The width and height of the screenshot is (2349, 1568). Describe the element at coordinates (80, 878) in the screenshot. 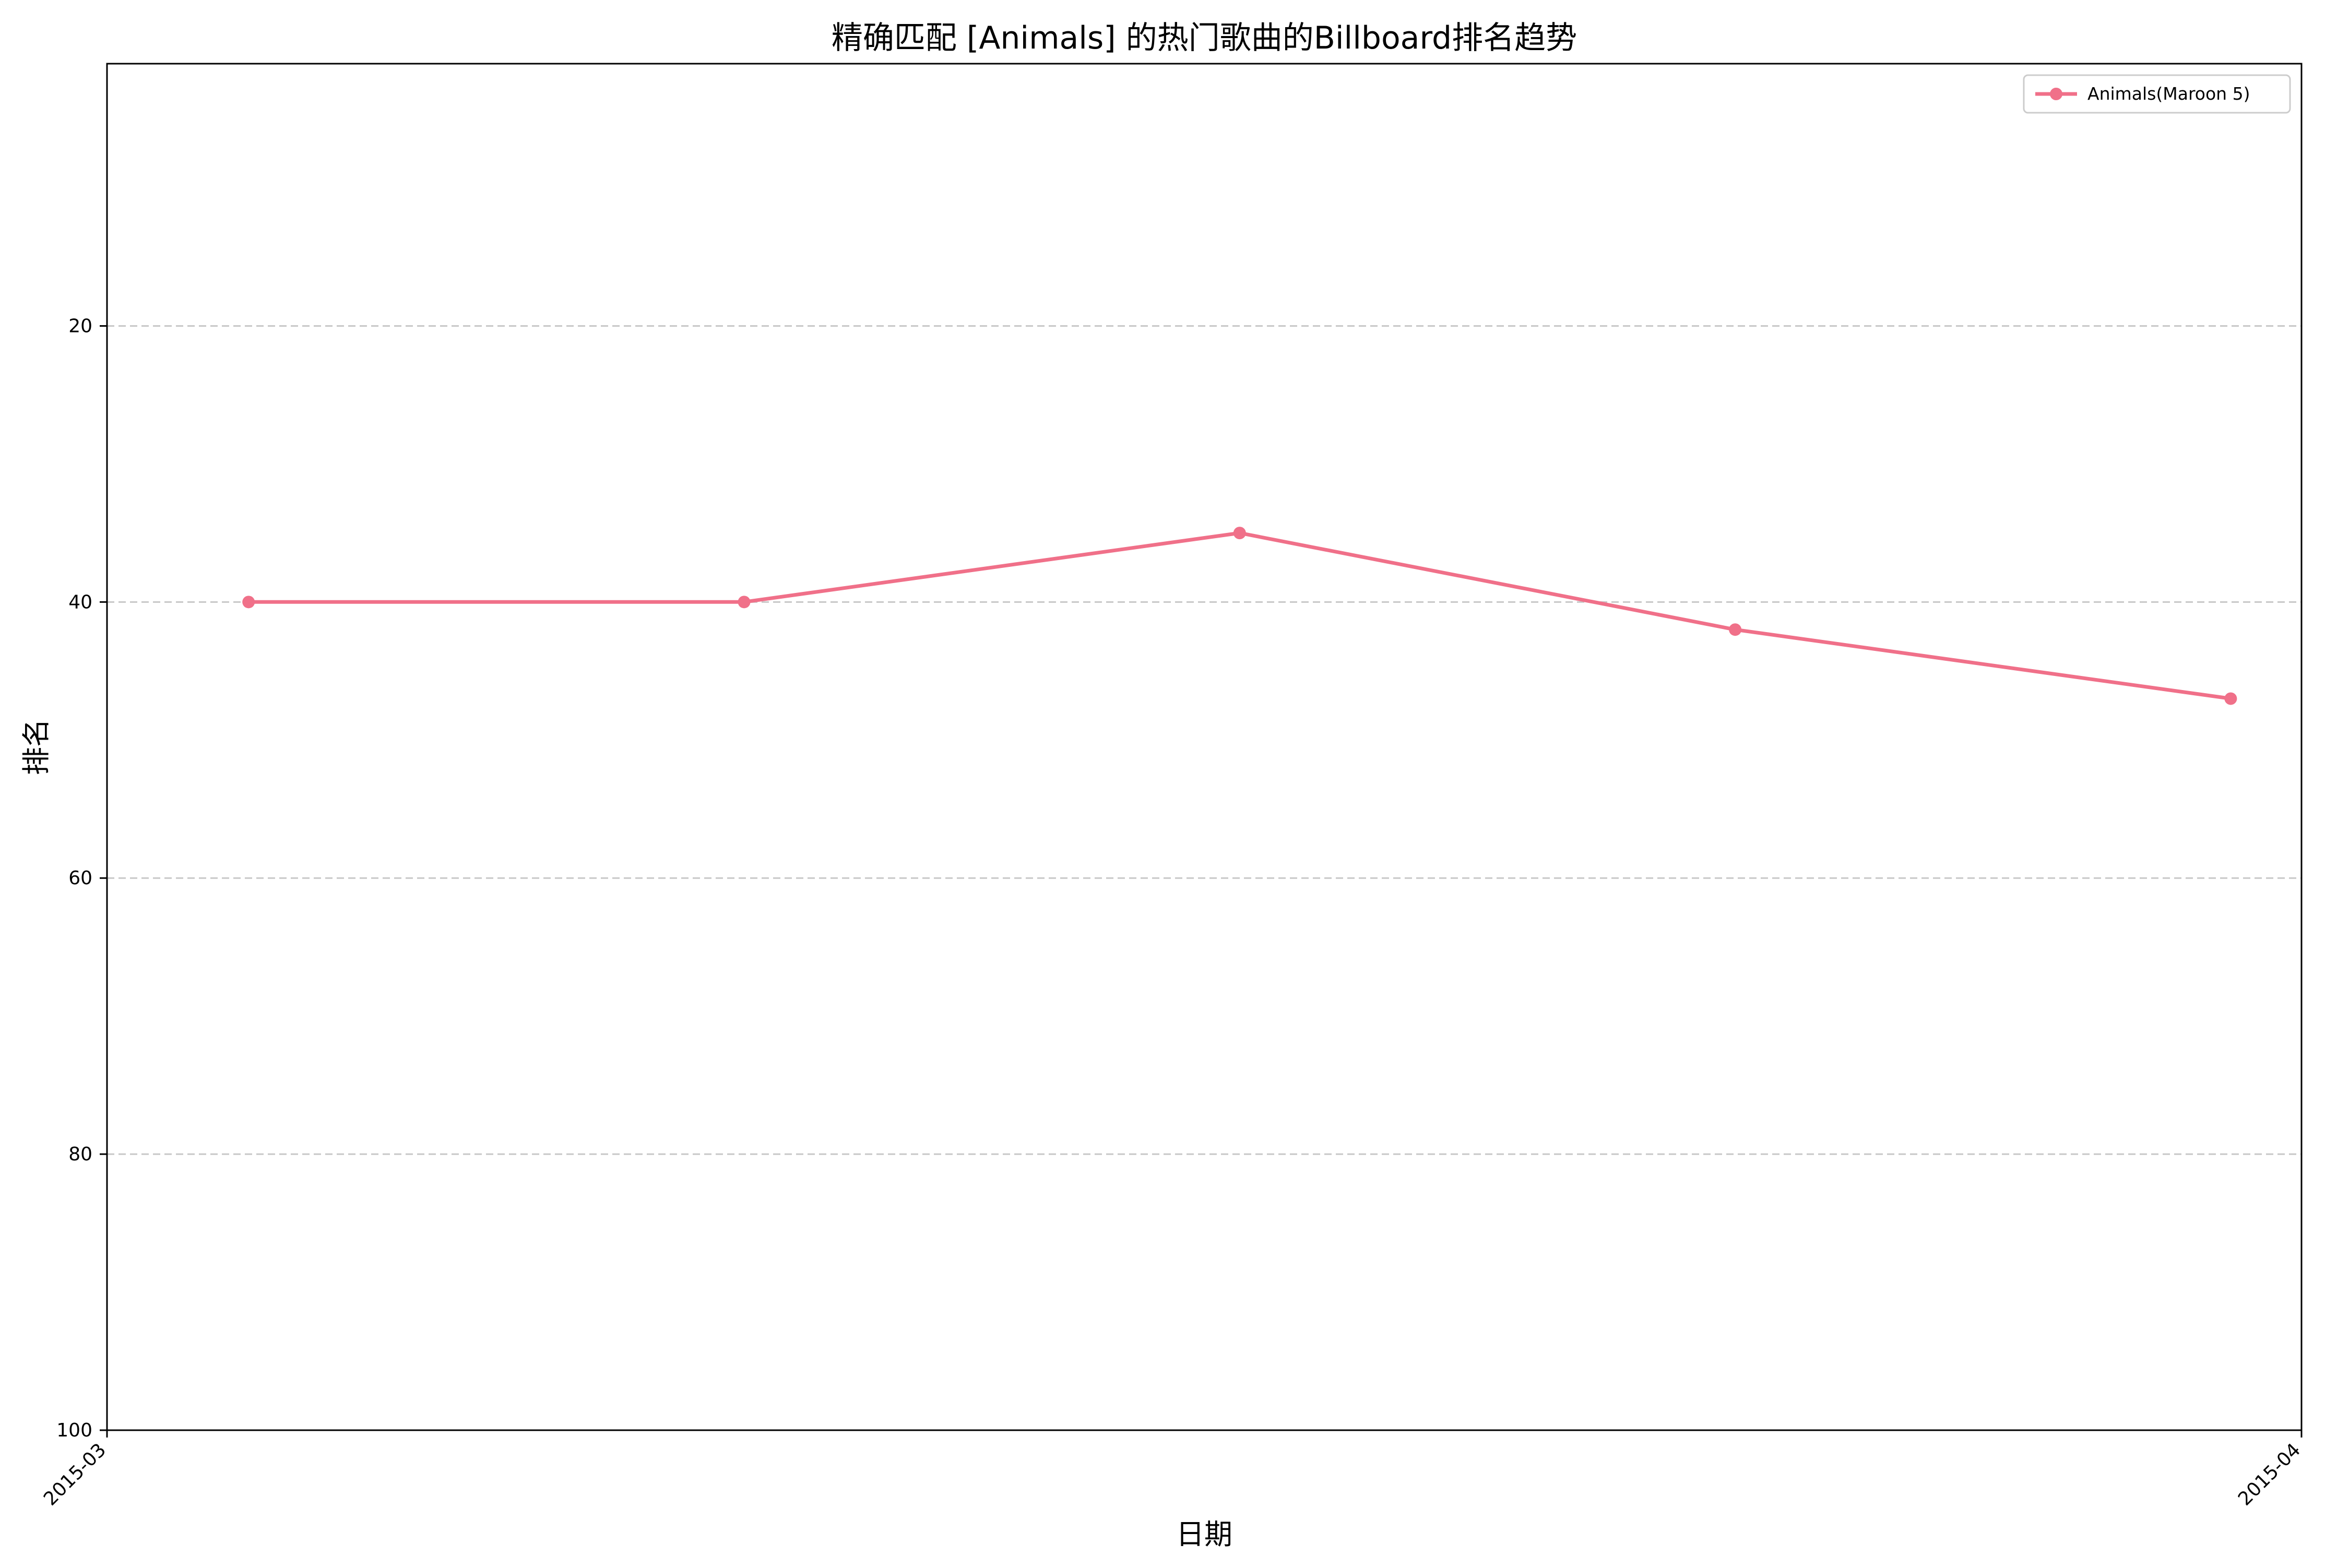

I see `y-tick-label-60: 60` at that location.